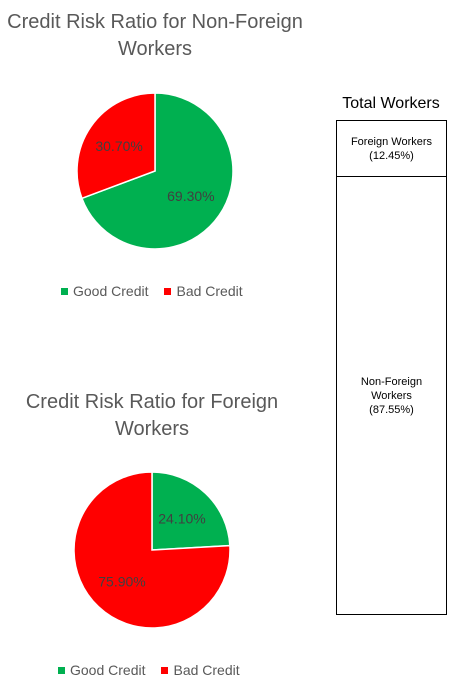 The width and height of the screenshot is (470, 692). I want to click on bar-label-non-foreign-workers: Non-Foreign Workers (87.55%), so click(391, 395).